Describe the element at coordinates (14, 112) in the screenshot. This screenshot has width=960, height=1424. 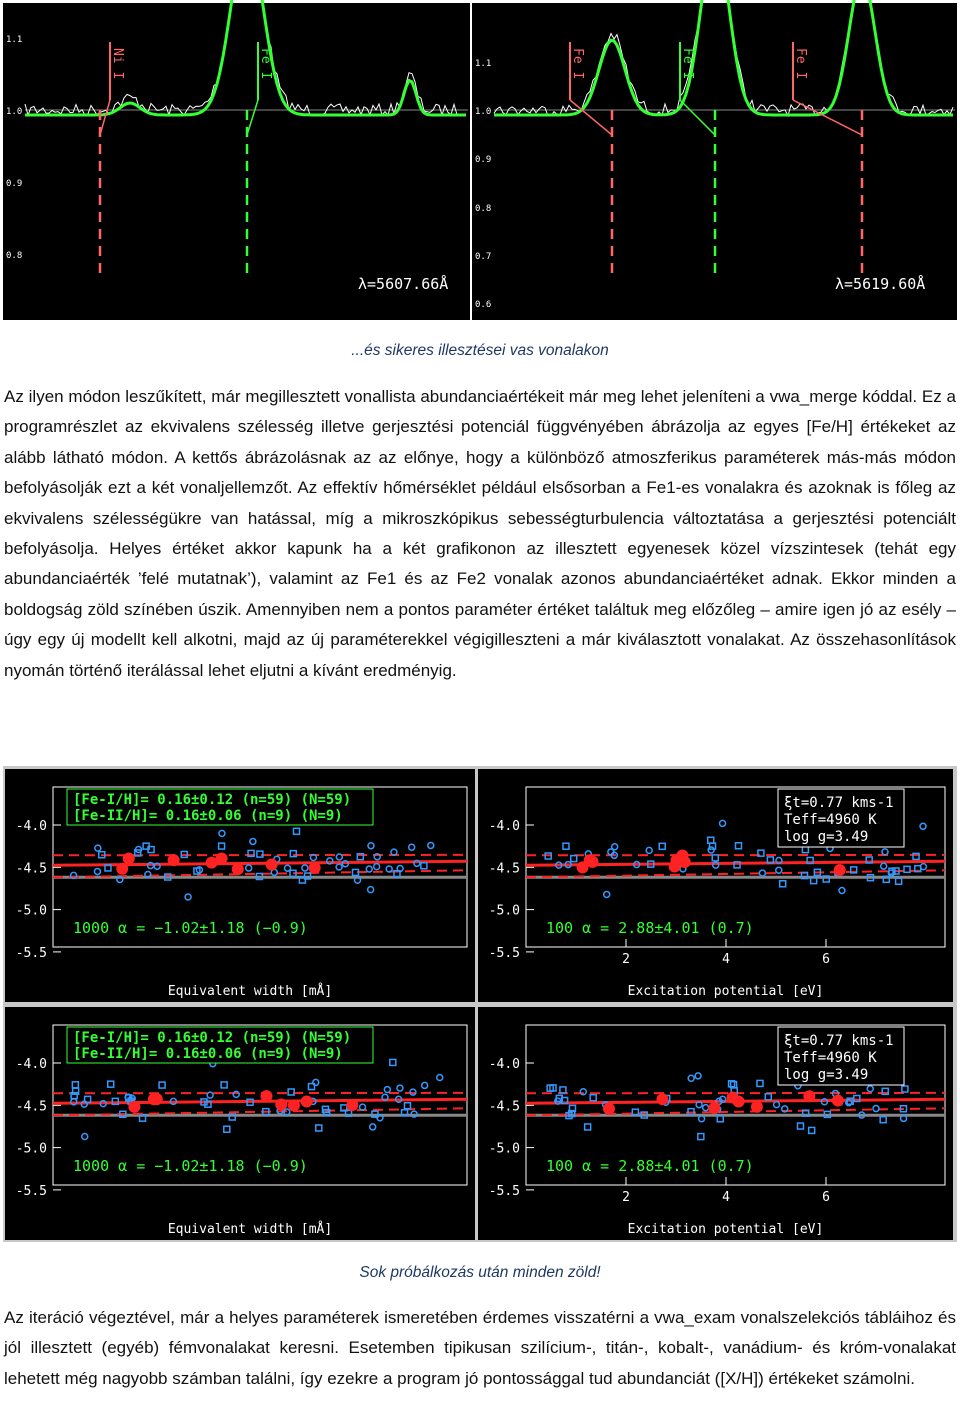
I see `y-tick-label: 1.0` at that location.